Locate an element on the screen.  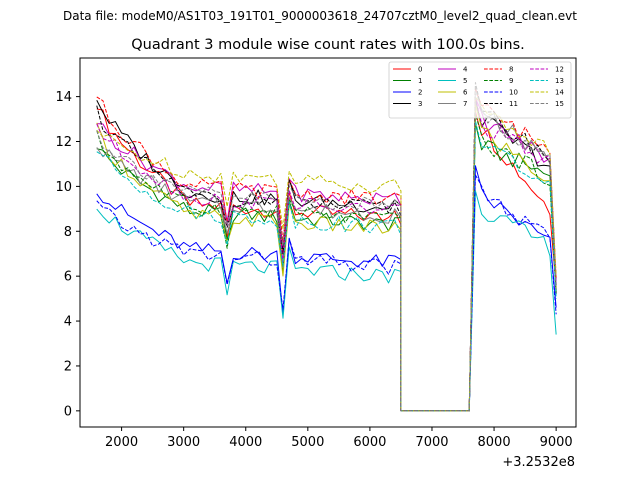
x-tick-label: 7000 is located at coordinates (431, 442).